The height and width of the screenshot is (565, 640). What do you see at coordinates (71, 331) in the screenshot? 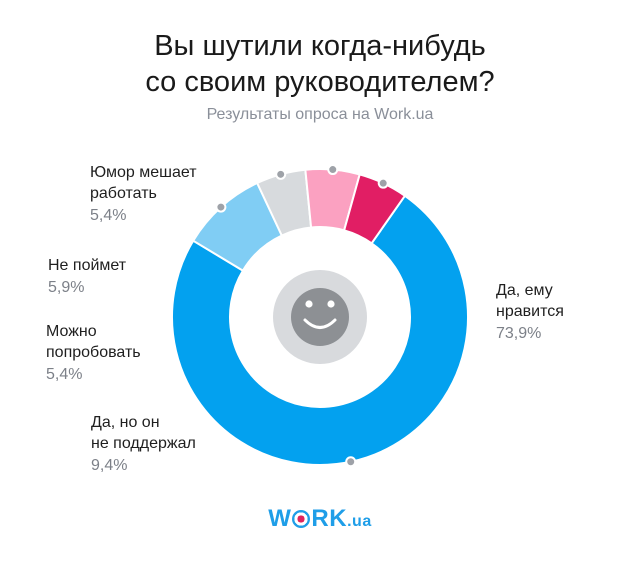
I see `slice-label-can-try-line-1: Можно` at bounding box center [71, 331].